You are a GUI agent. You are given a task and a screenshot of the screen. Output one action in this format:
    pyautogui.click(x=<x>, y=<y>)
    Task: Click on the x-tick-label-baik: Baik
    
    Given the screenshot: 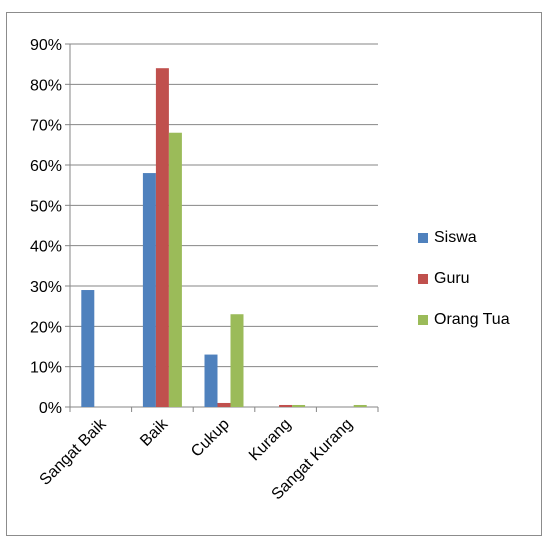 What is the action you would take?
    pyautogui.click(x=154, y=432)
    